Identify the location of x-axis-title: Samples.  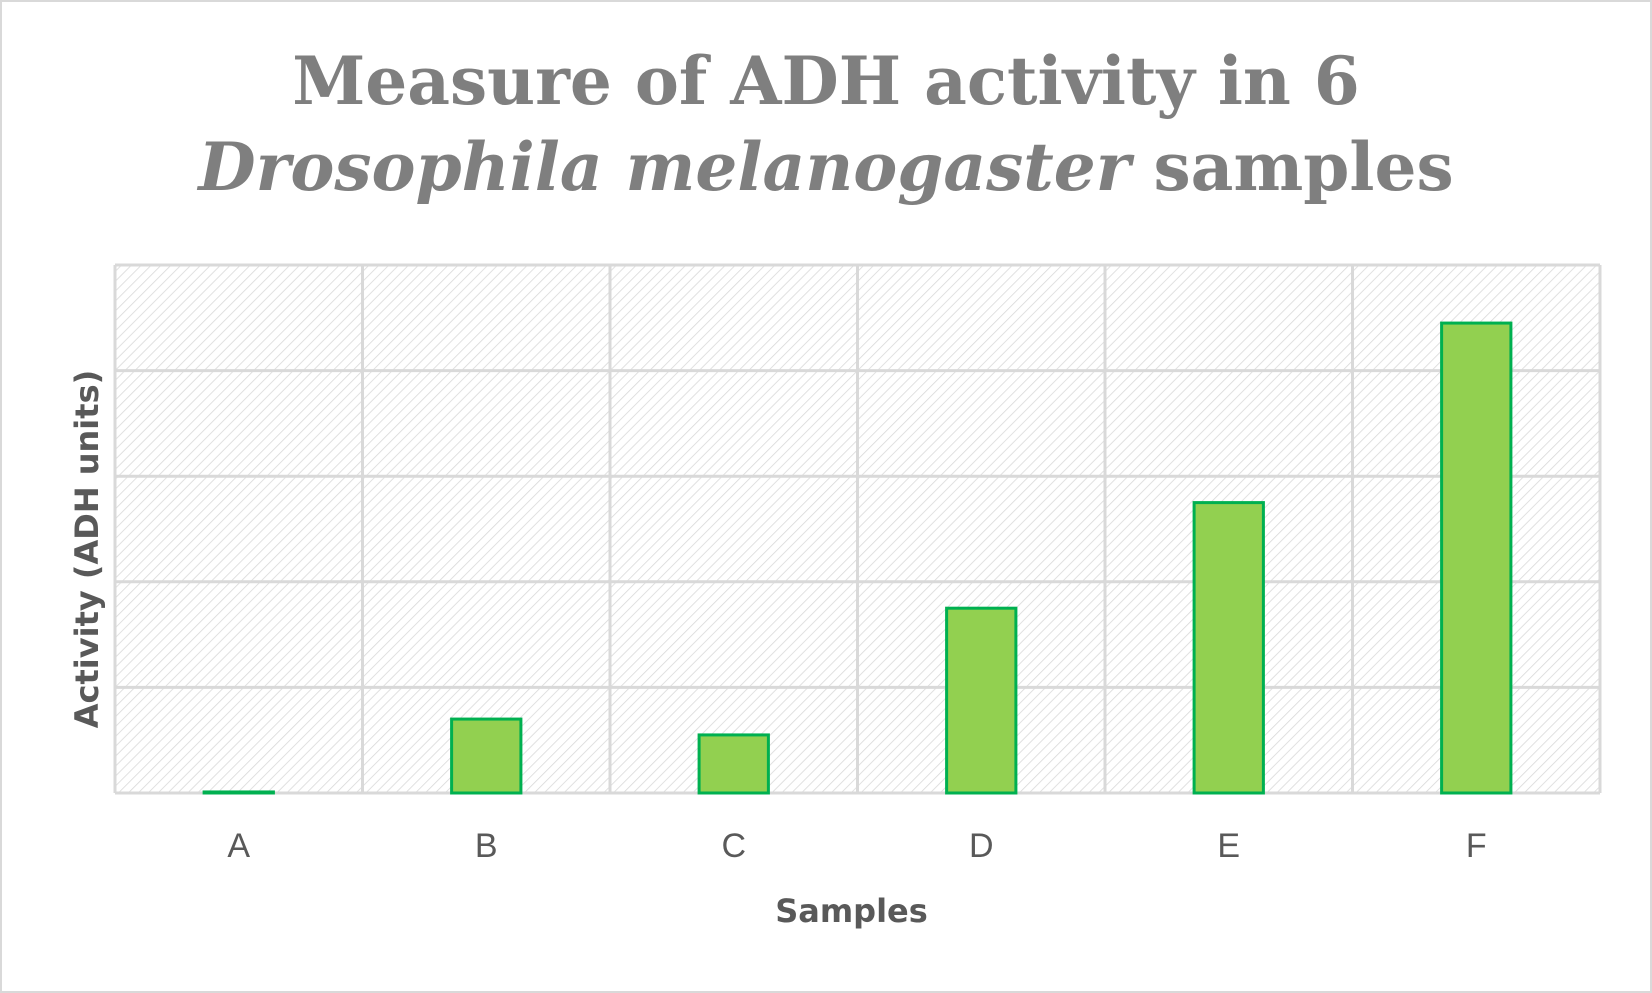
(851, 911).